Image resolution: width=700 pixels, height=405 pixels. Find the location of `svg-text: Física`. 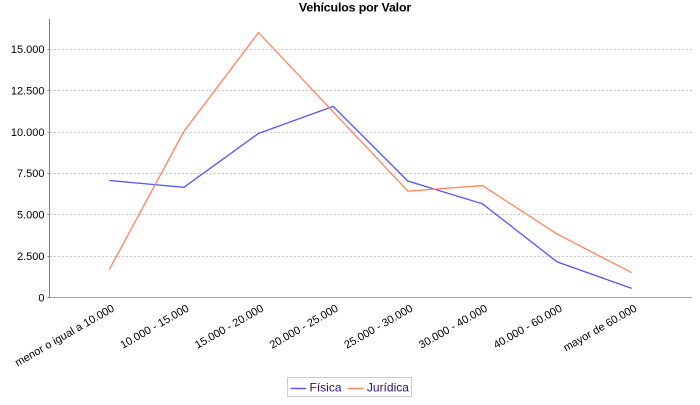

svg-text: Física is located at coordinates (326, 388).